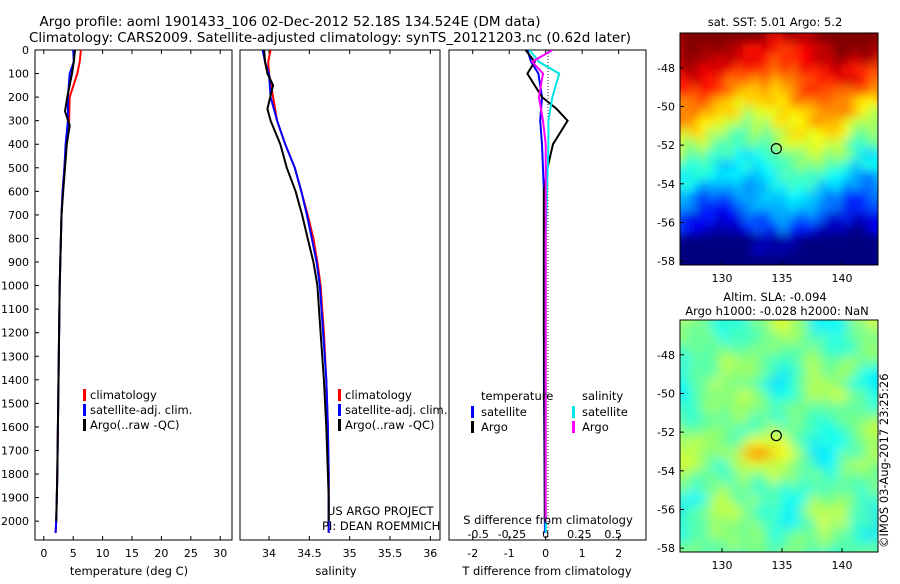 This screenshot has height=584, width=900. I want to click on map-x-tick-label: 140, so click(842, 565).